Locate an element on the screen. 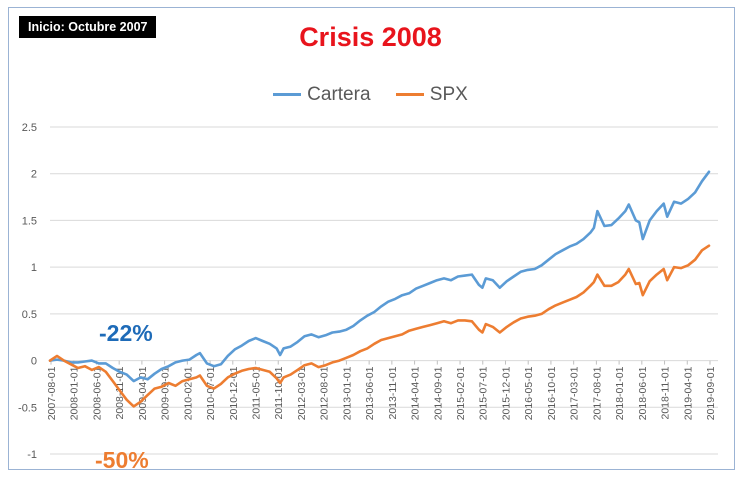 The image size is (741, 483). x-tick-label: 2018-06-01 is located at coordinates (643, 393).